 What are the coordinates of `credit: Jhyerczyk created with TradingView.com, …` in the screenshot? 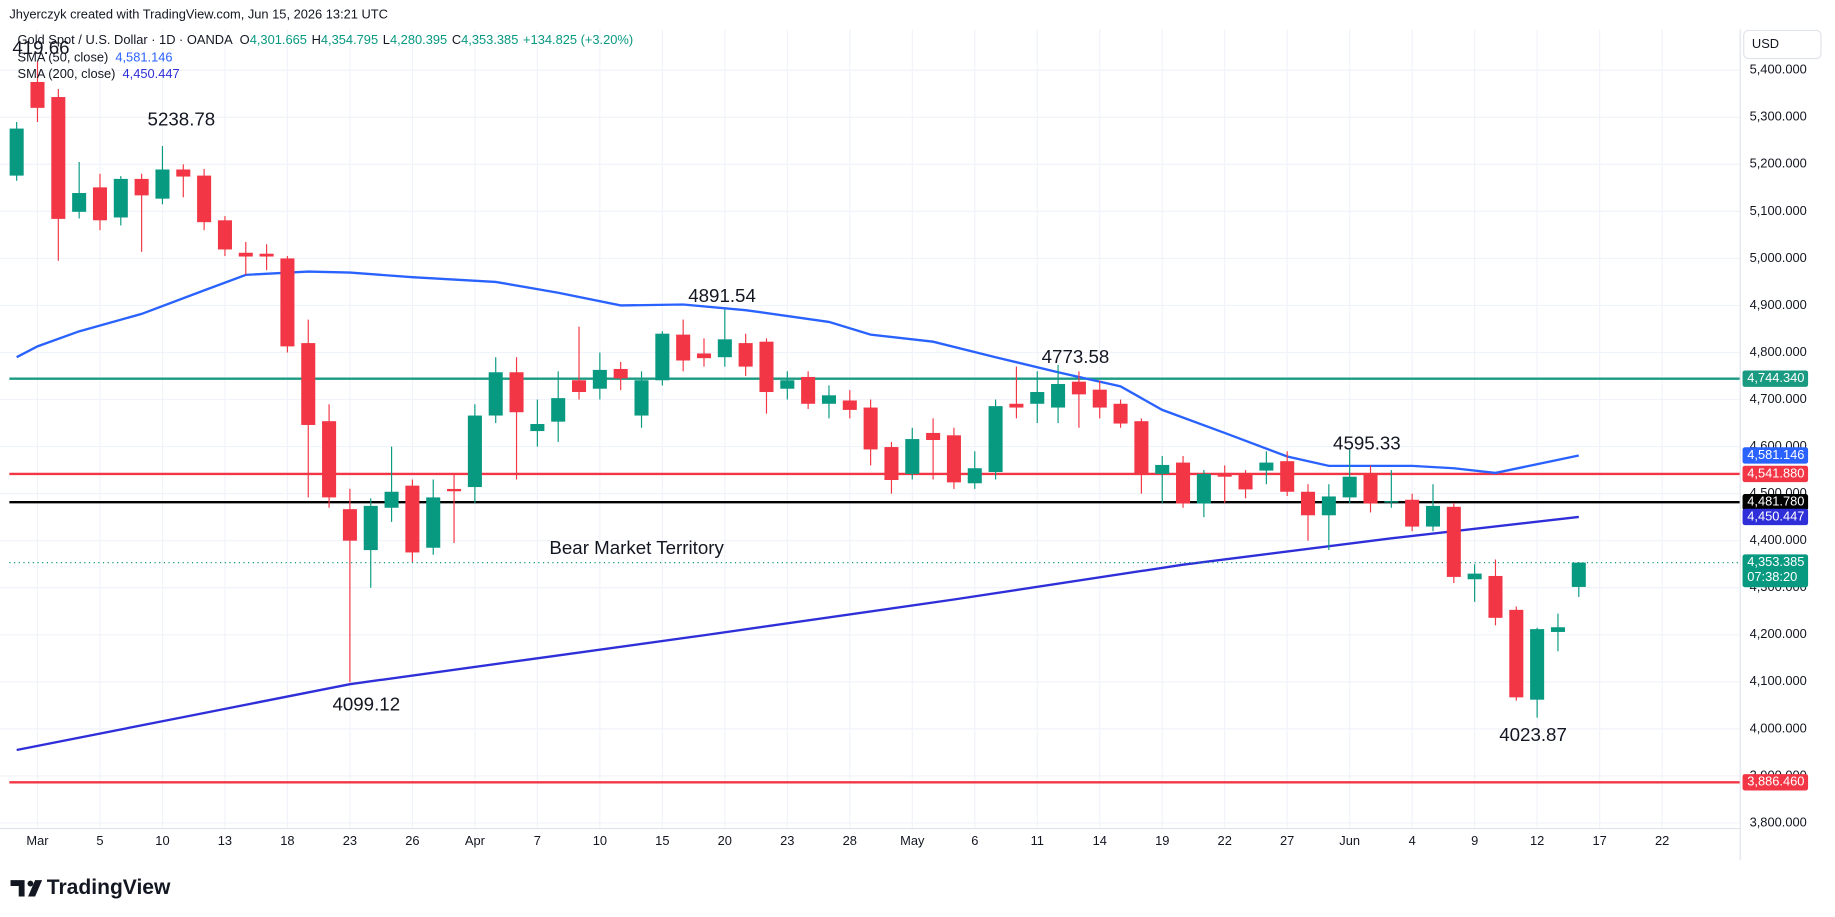 It's located at (198, 14).